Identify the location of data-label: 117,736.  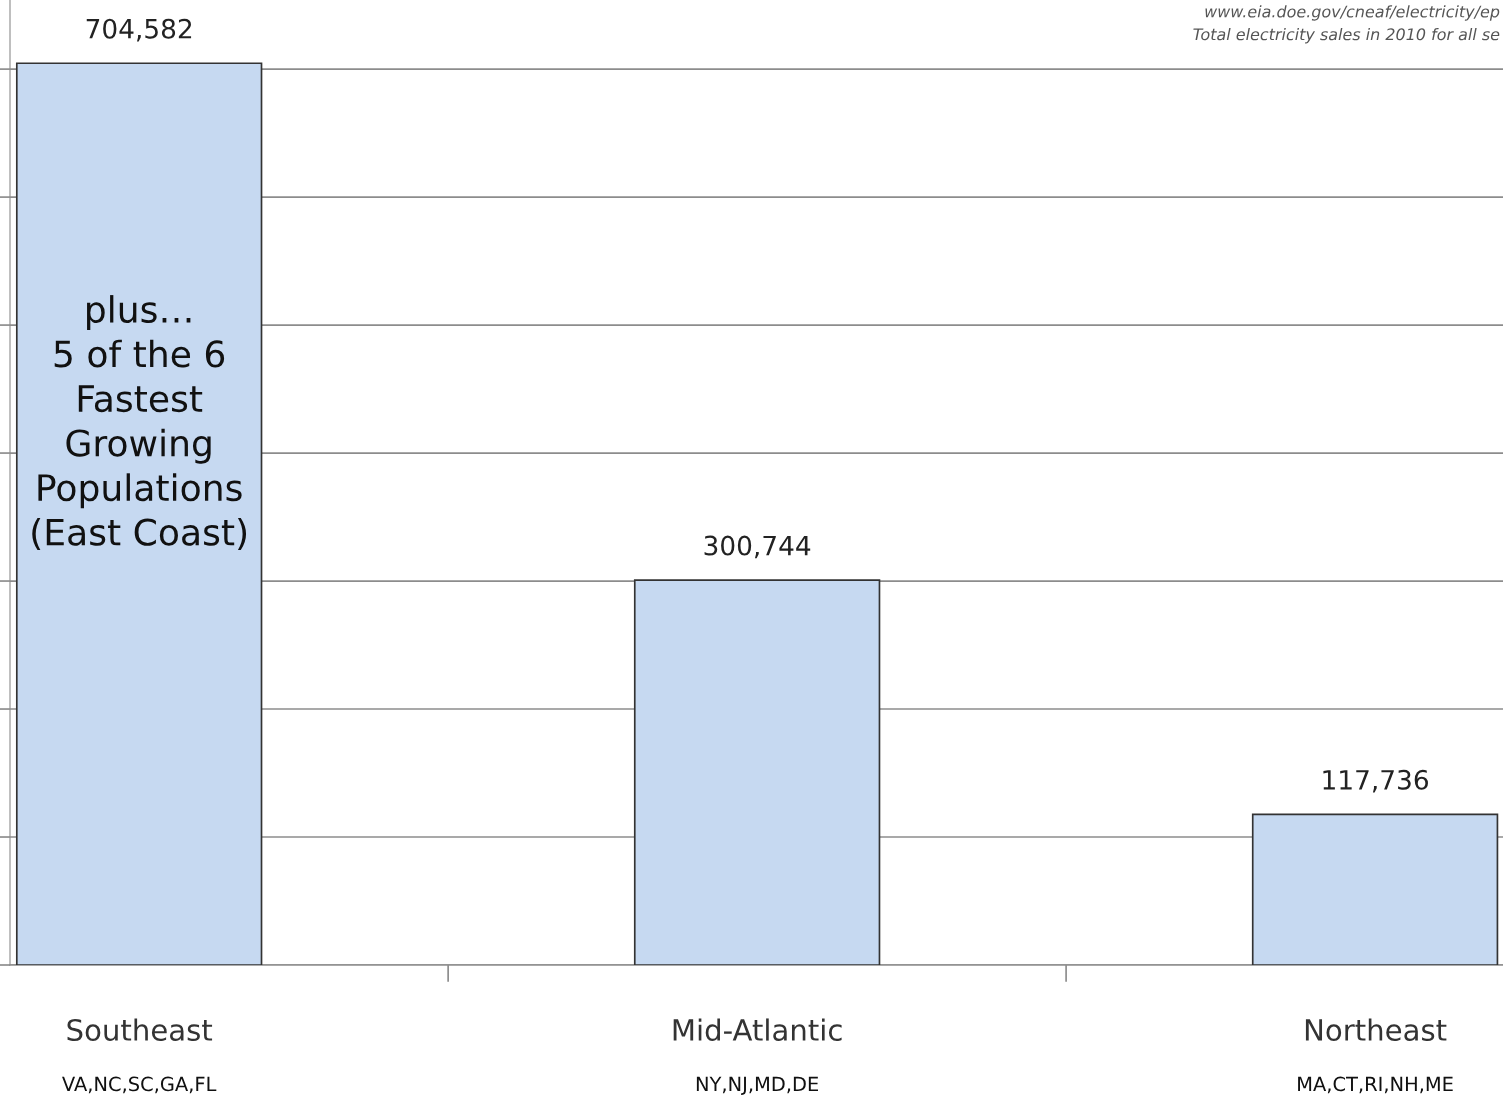
(1375, 781).